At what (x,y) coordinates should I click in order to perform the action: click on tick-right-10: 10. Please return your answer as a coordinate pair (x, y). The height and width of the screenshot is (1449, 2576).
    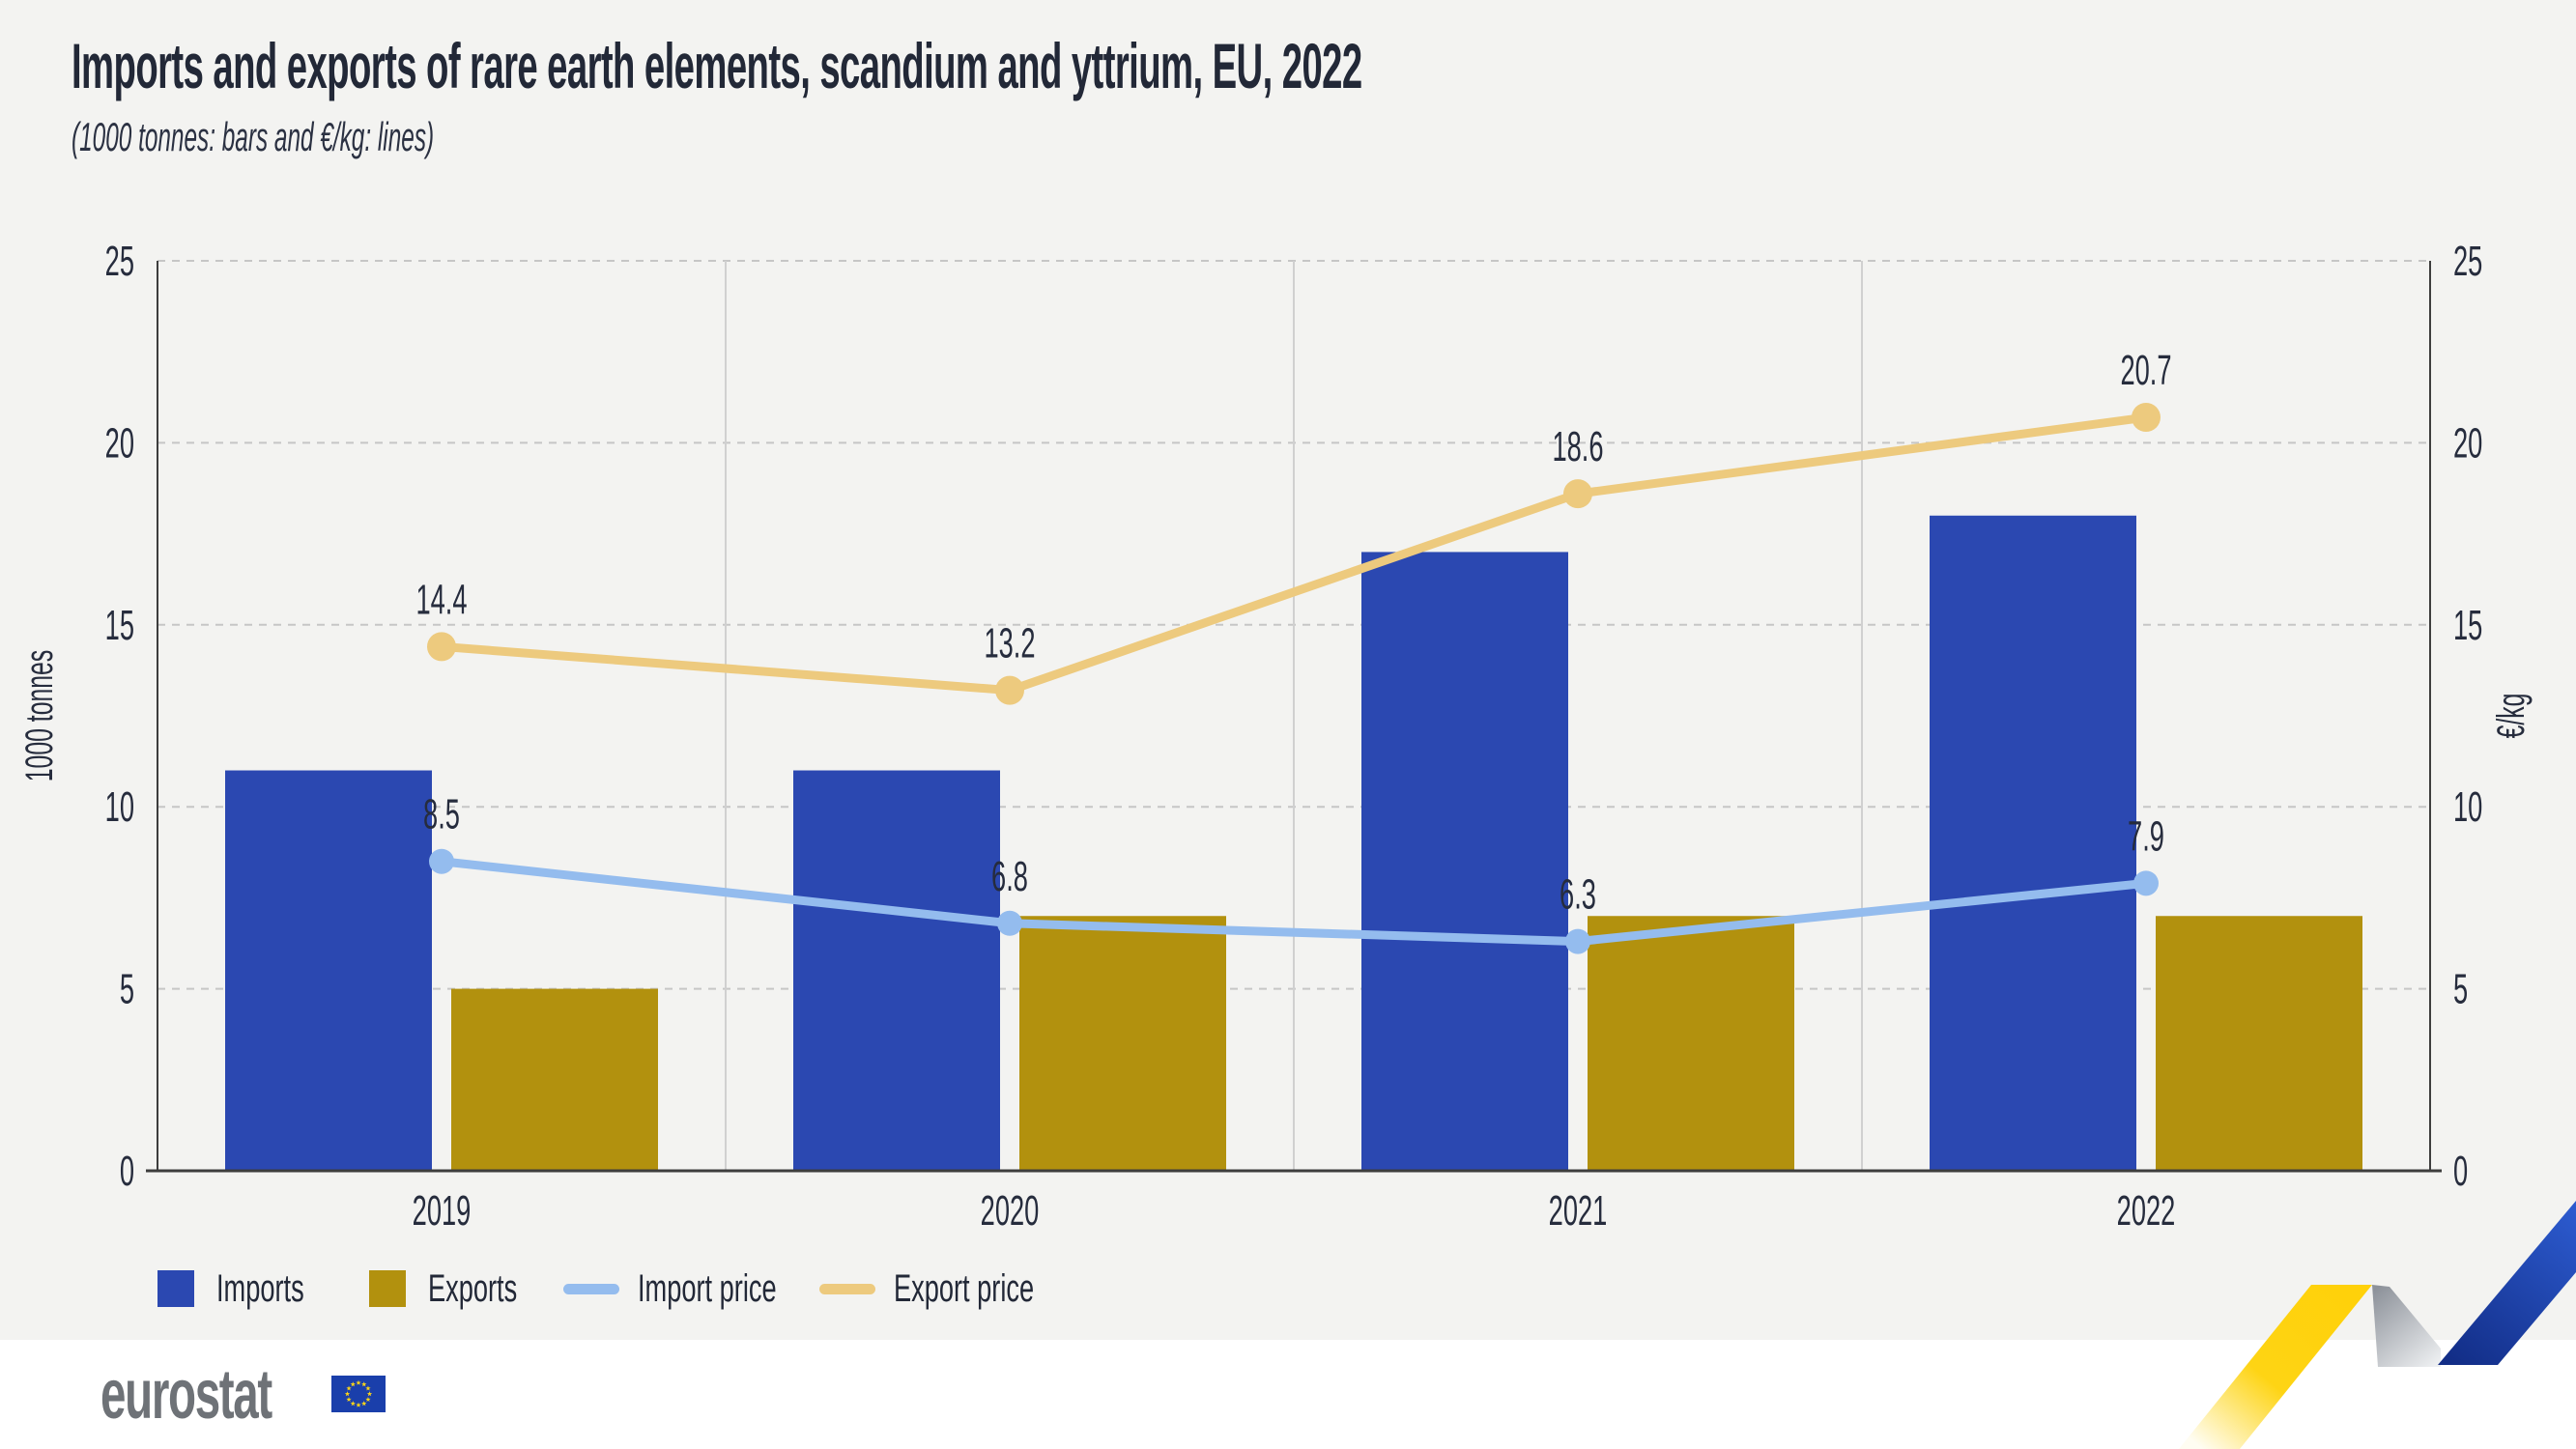
    Looking at the image, I should click on (2468, 807).